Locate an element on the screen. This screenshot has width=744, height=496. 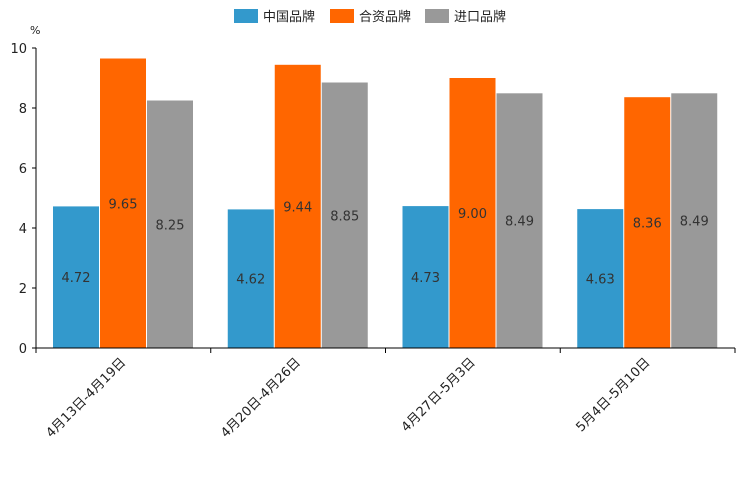
data-label: 8.25 is located at coordinates (170, 225).